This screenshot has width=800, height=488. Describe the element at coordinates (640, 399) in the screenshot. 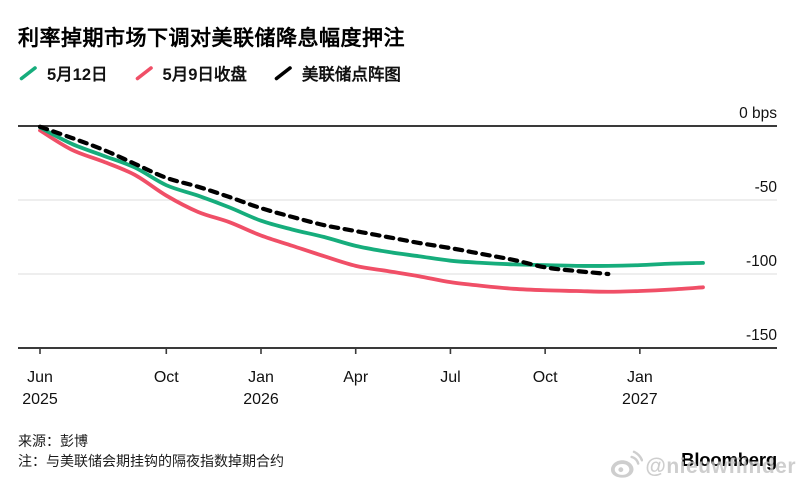

I see `x-tick-year-label: 2027` at that location.